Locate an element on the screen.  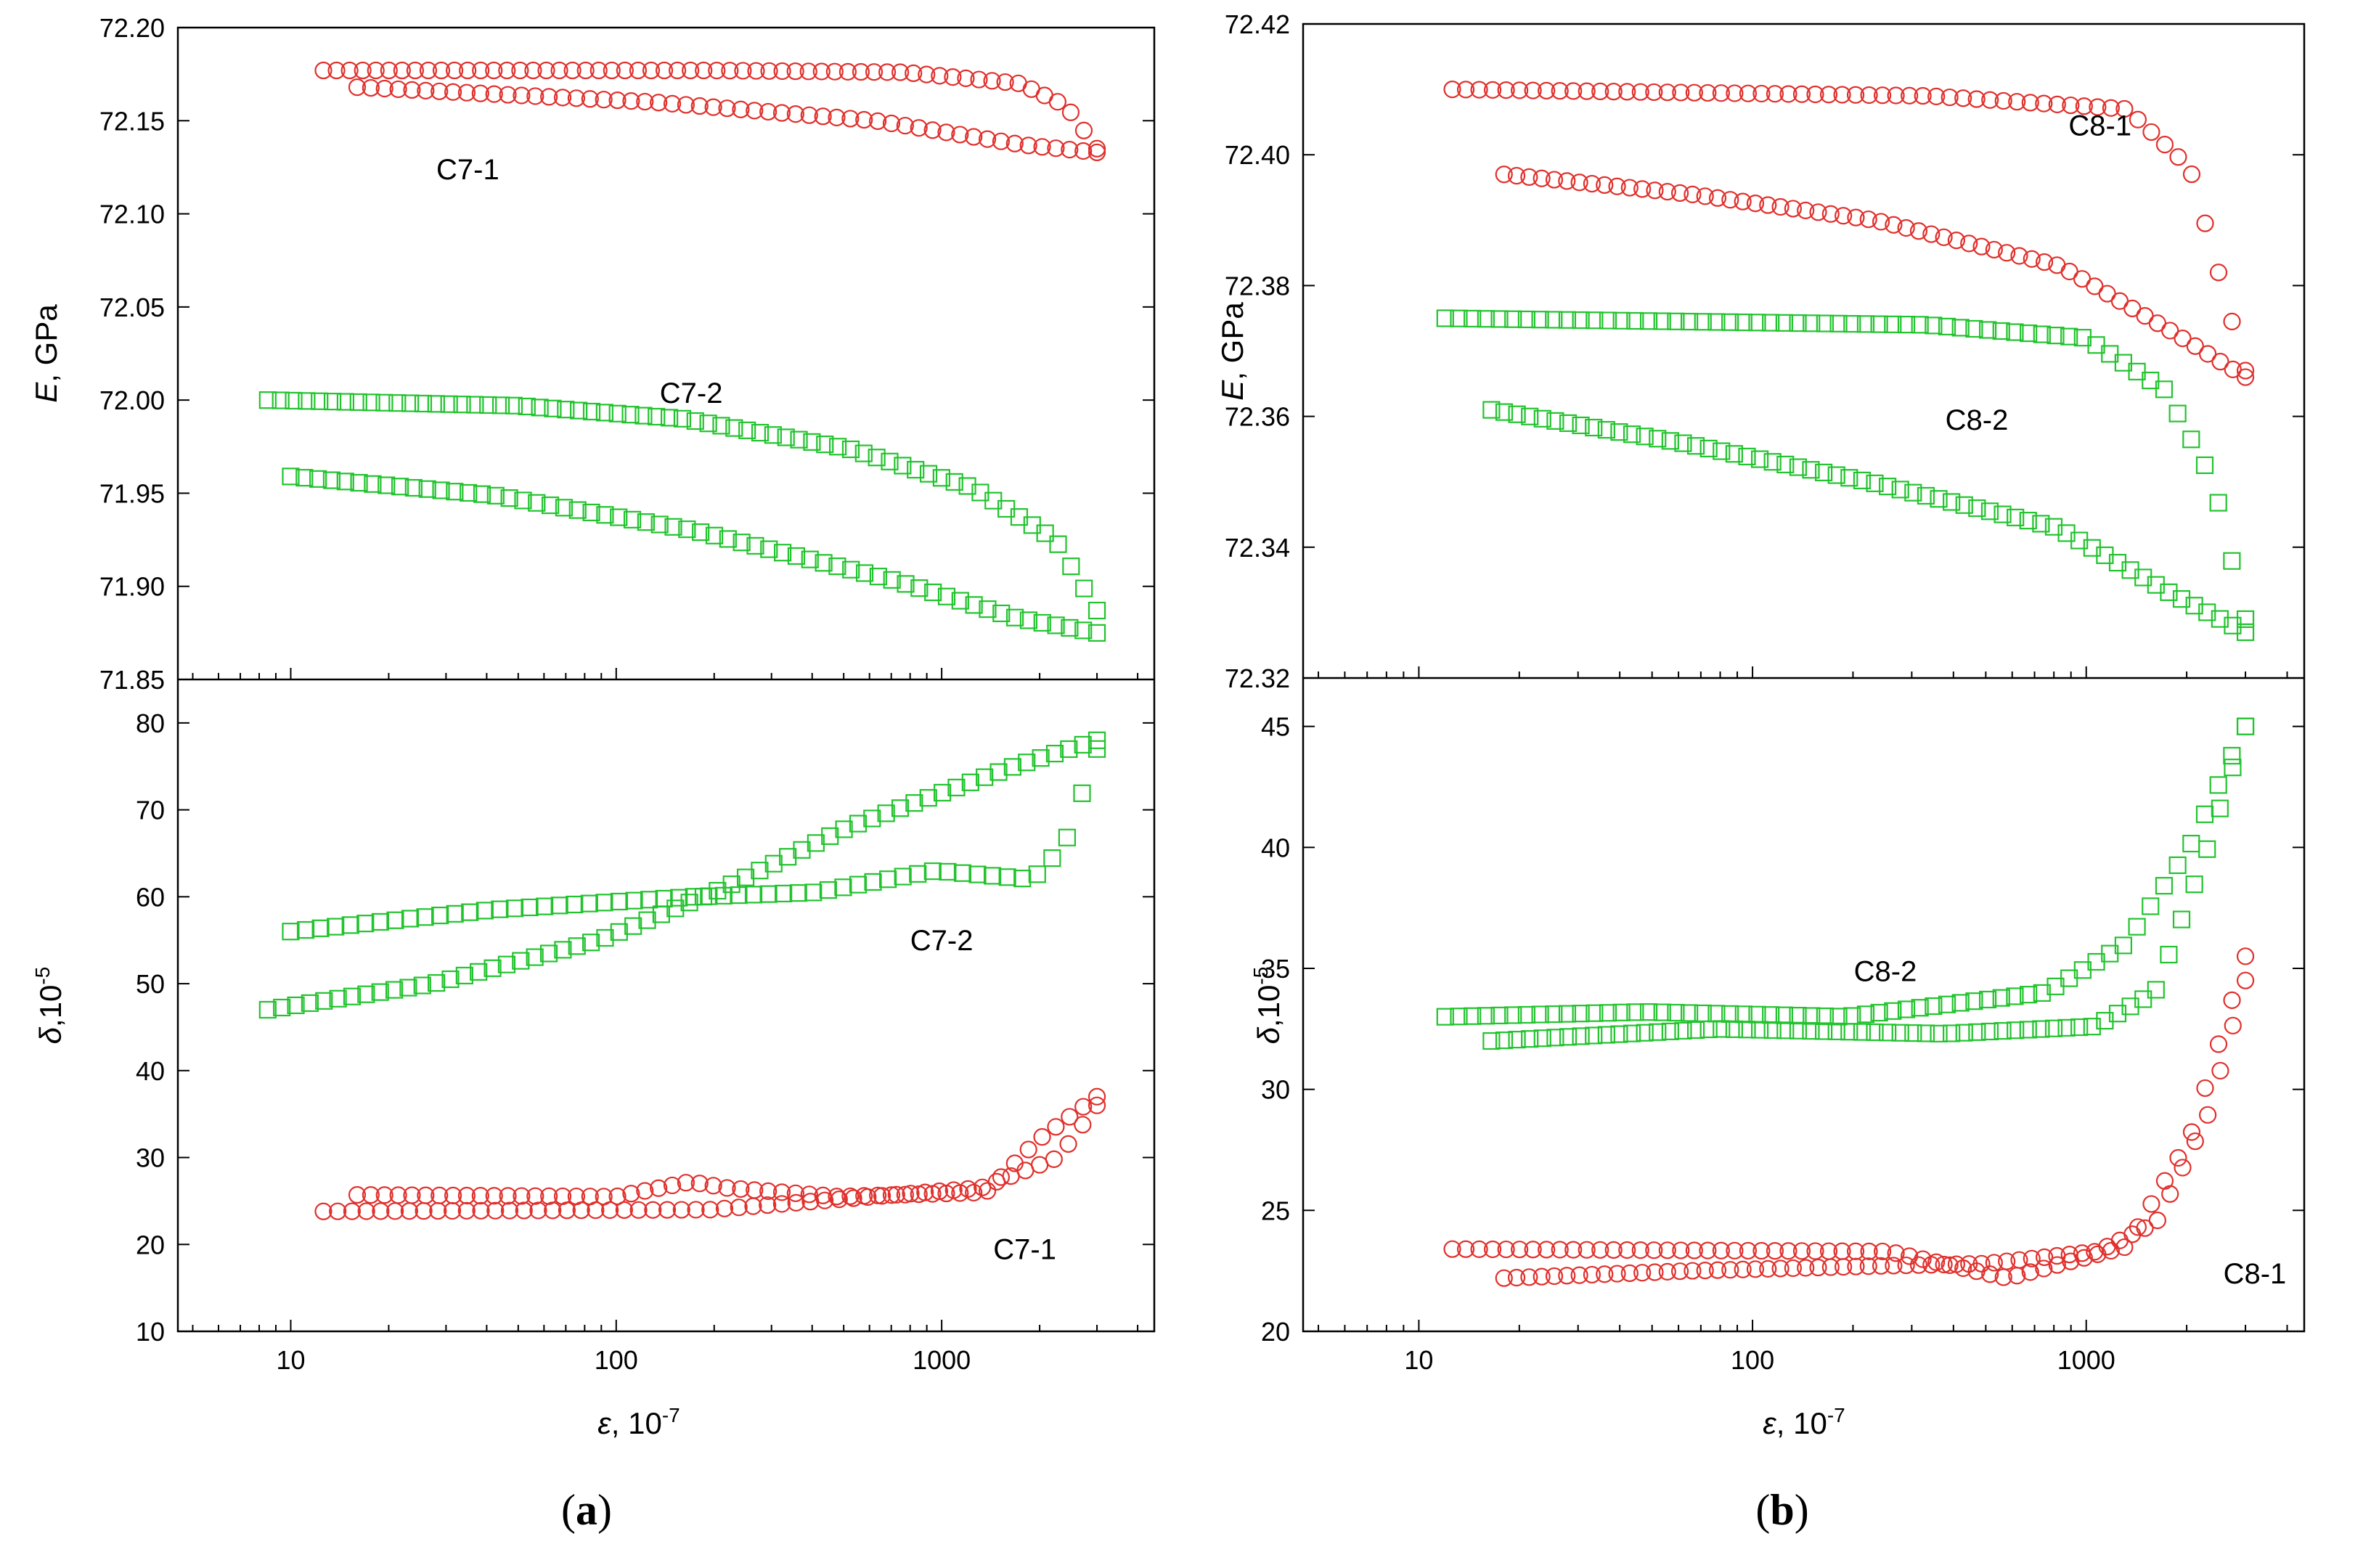
y-tick-label: 20 is located at coordinates (1275, 1332).